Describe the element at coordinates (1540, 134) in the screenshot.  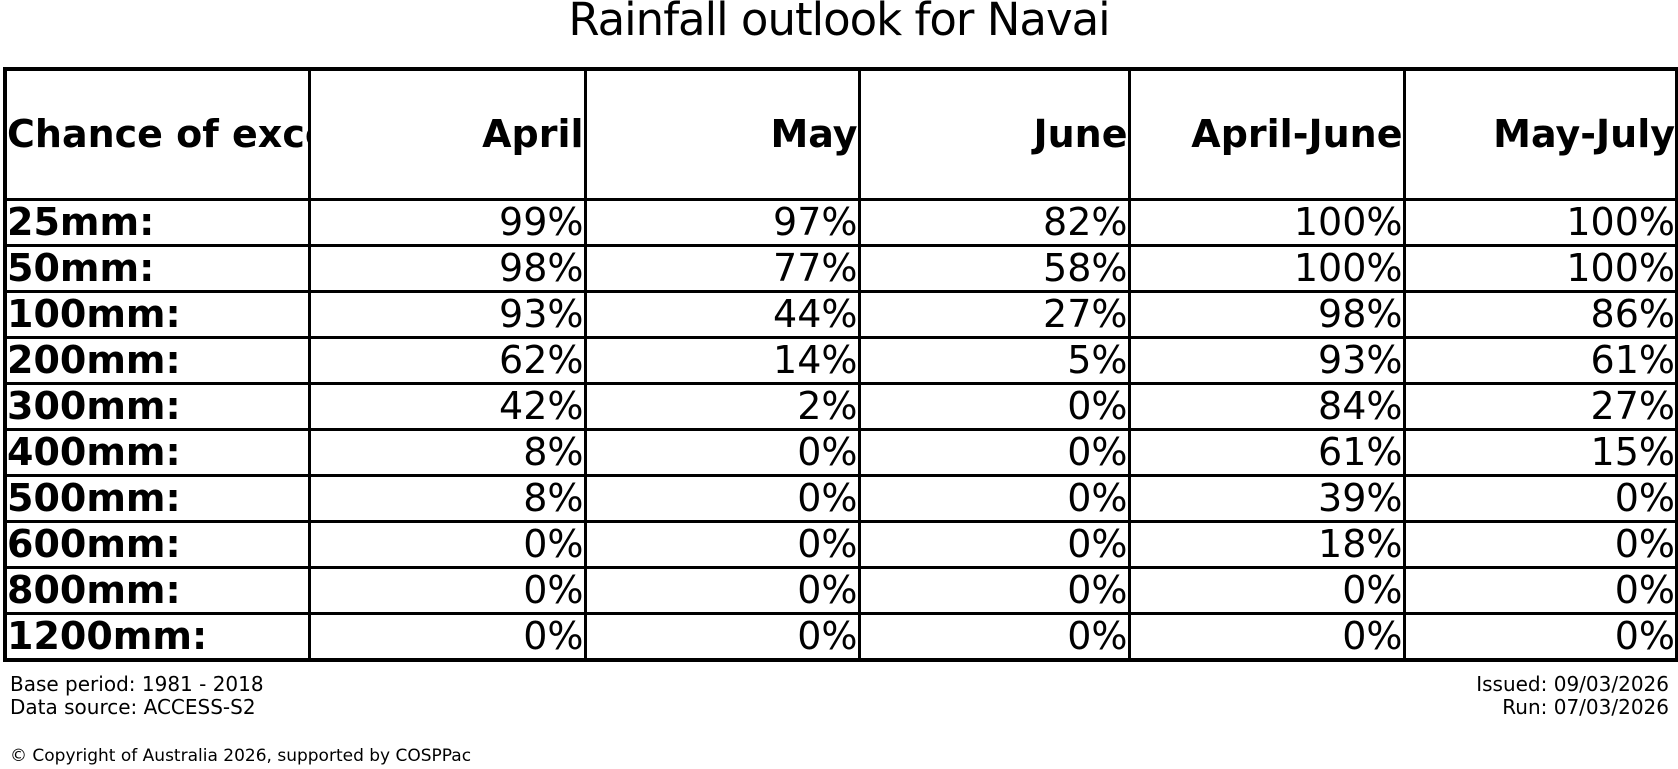
I see `column-header-may-july: May-July` at that location.